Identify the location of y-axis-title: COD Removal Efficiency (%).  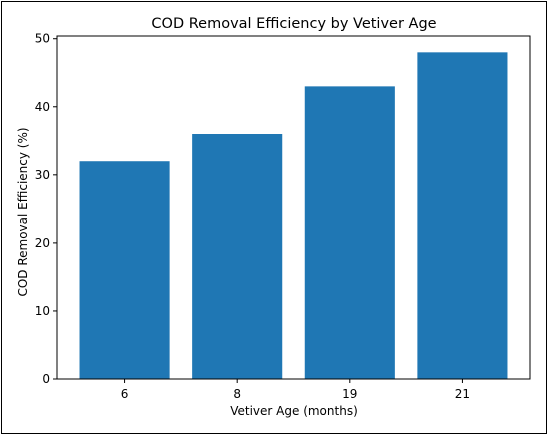
(23, 211).